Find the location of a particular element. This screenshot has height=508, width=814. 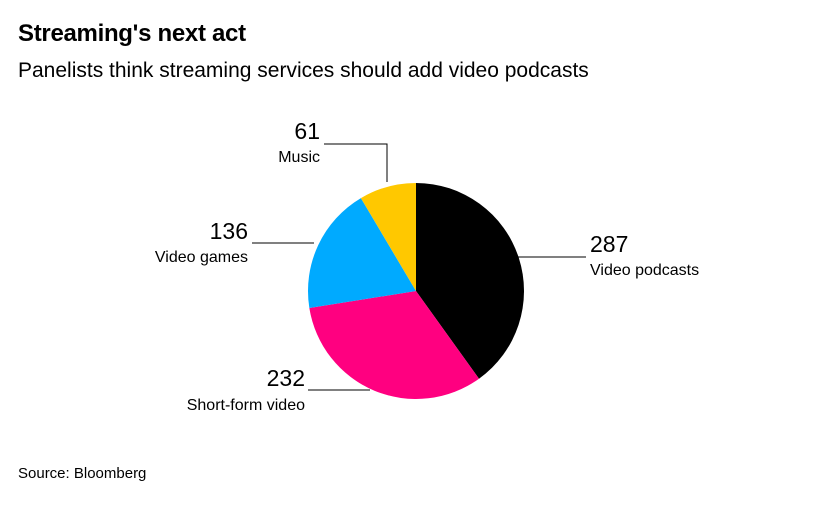

category-label-video-podcasts: Video podcasts is located at coordinates (644, 270).